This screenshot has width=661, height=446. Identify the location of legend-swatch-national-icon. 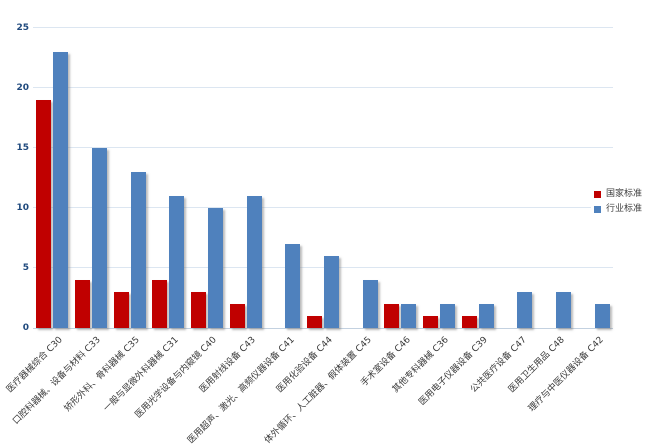
(597, 194).